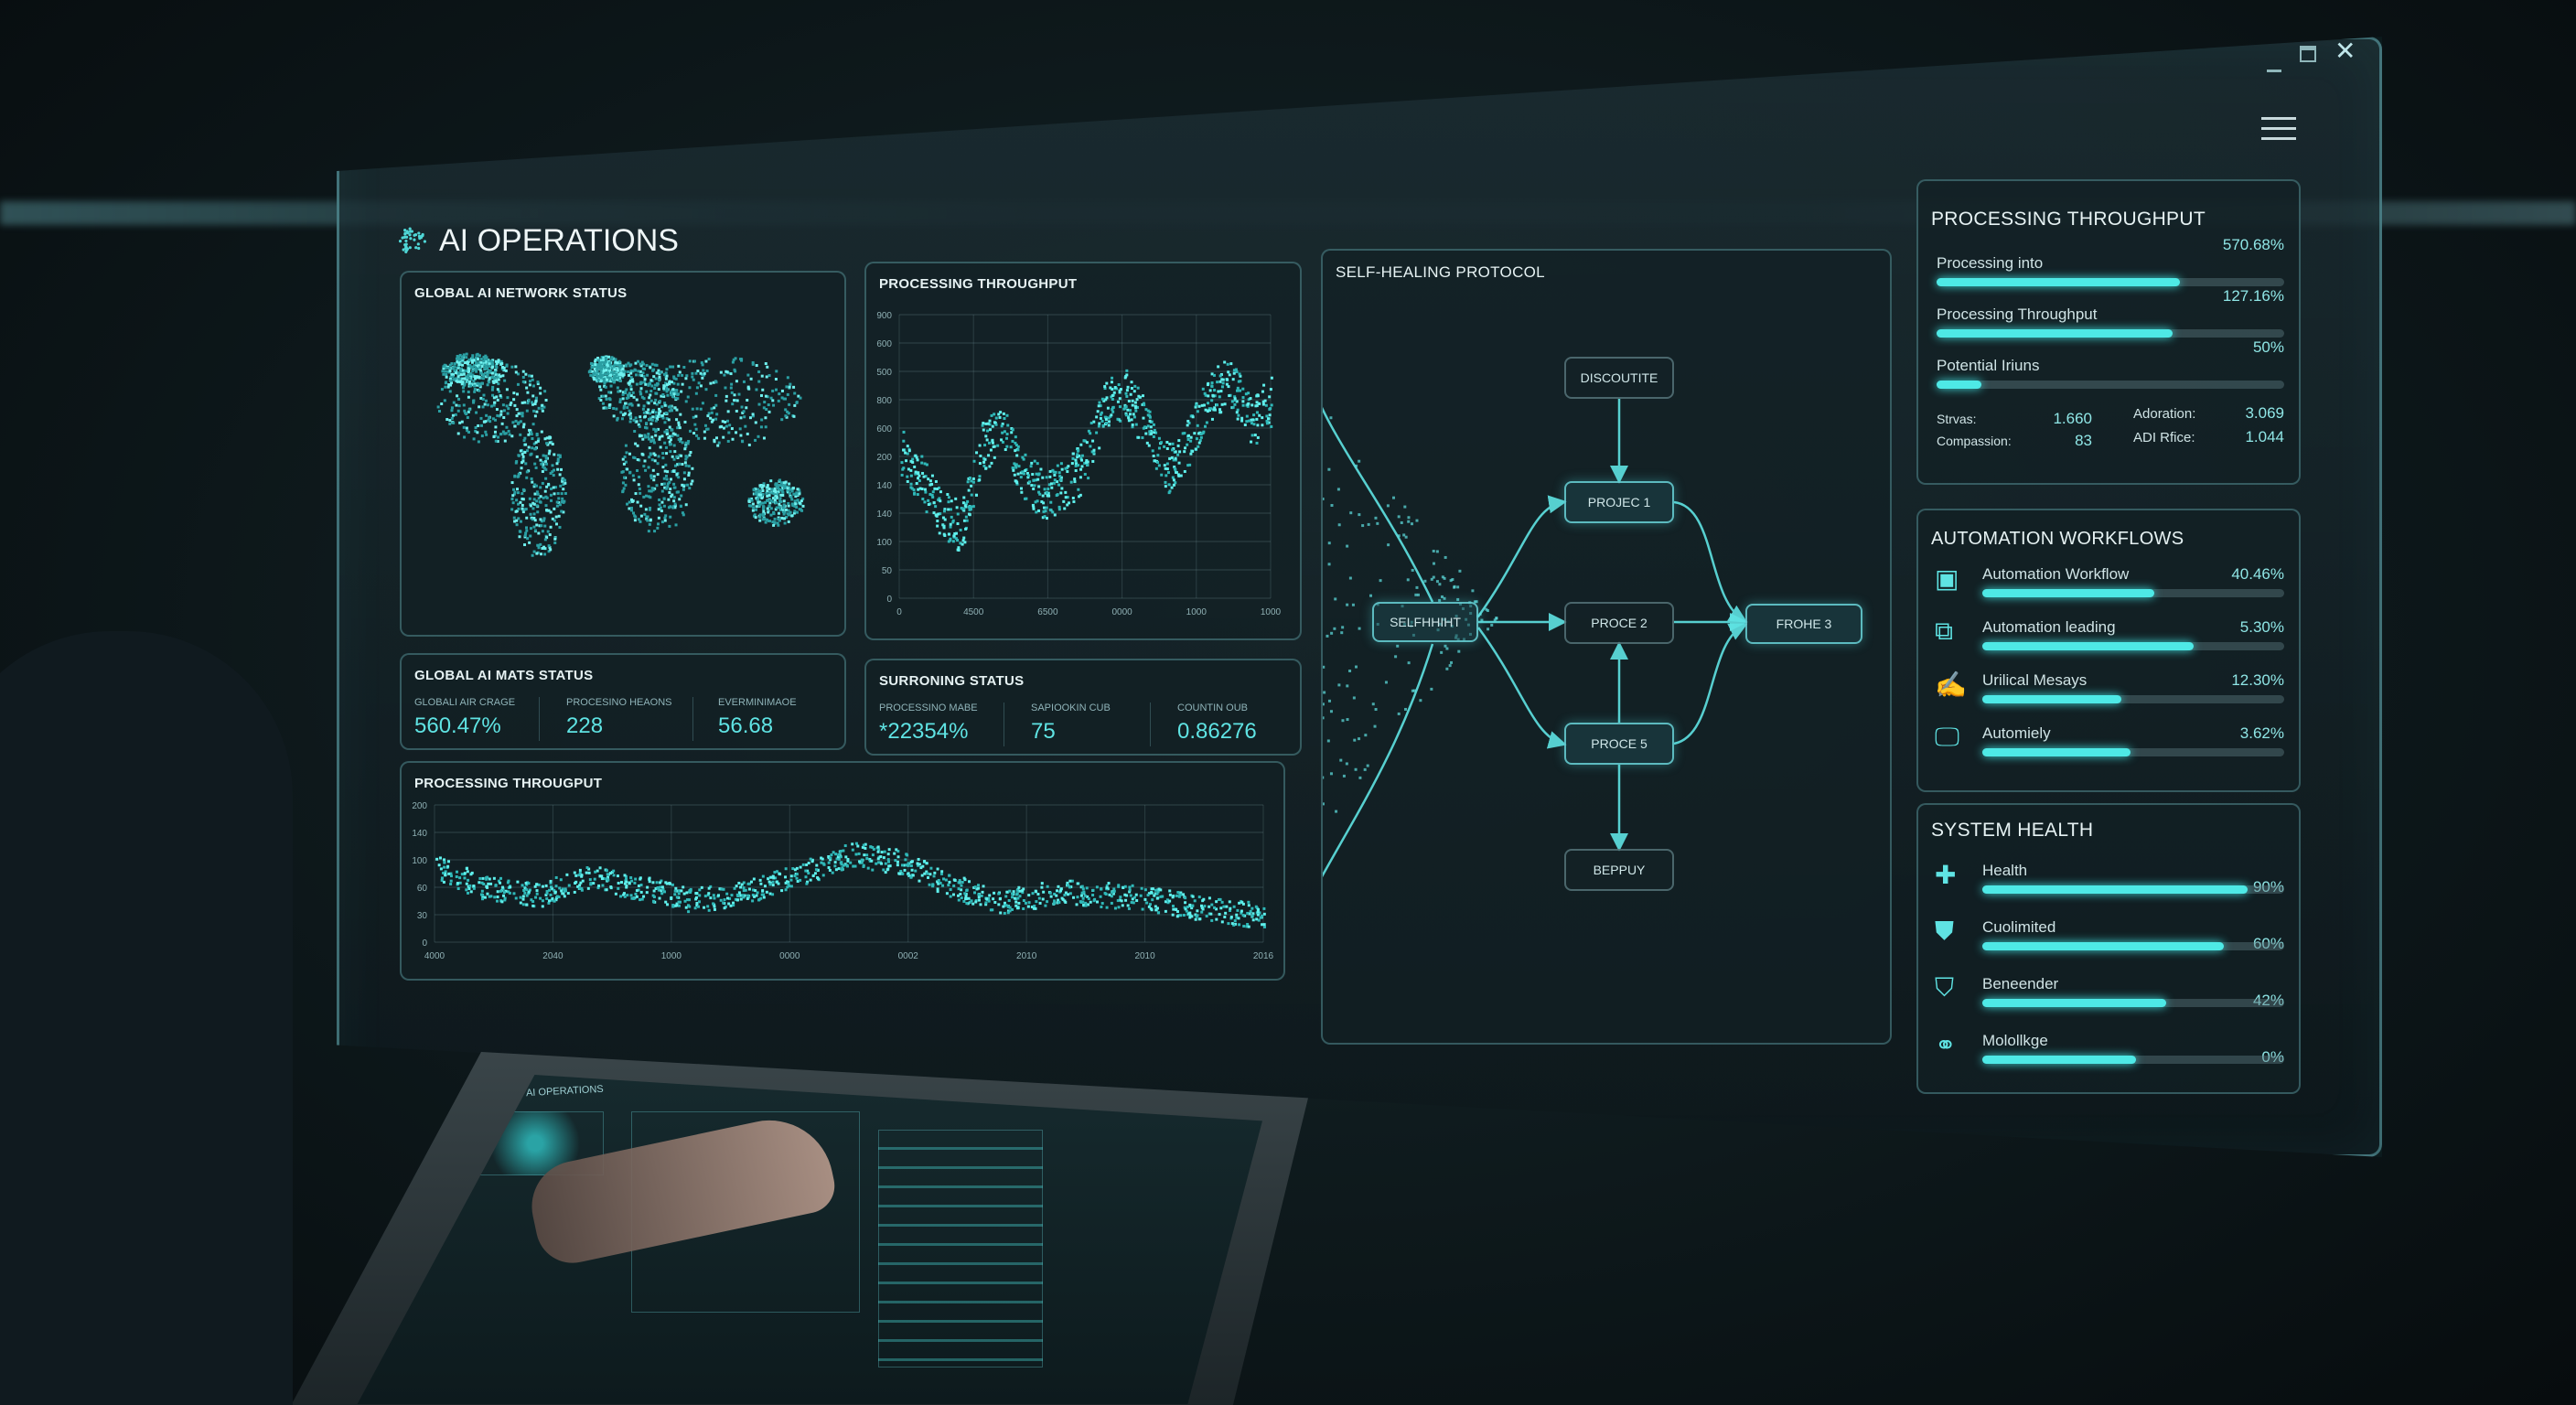  Describe the element at coordinates (1804, 624) in the screenshot. I see `node-frohe-3: FROHE 3` at that location.